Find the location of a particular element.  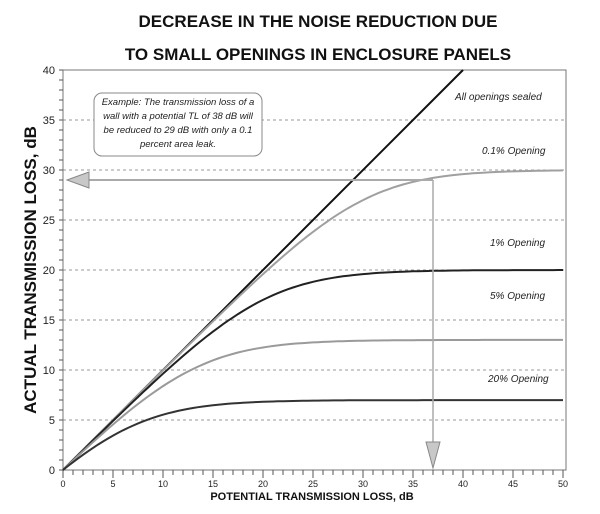

y-tick-label: 5 is located at coordinates (52, 421).